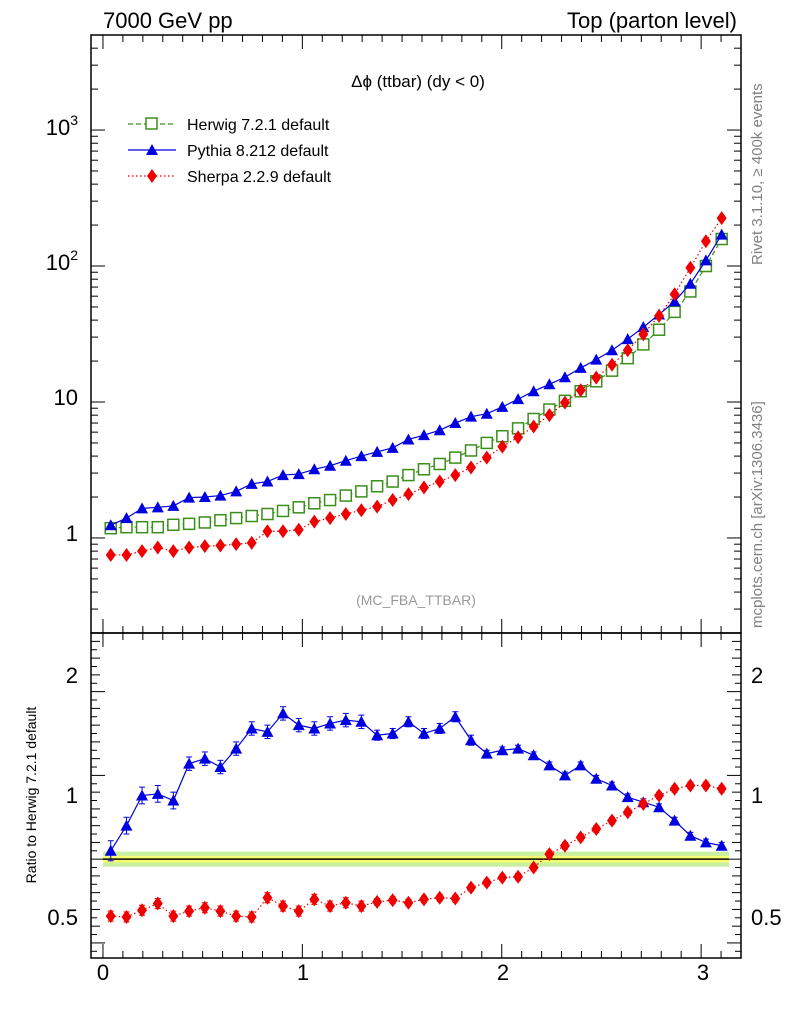 This screenshot has height=1029, width=786. What do you see at coordinates (230, 177) in the screenshot?
I see `legend-entry-sherpa: Sherpa 2.2.9 default` at bounding box center [230, 177].